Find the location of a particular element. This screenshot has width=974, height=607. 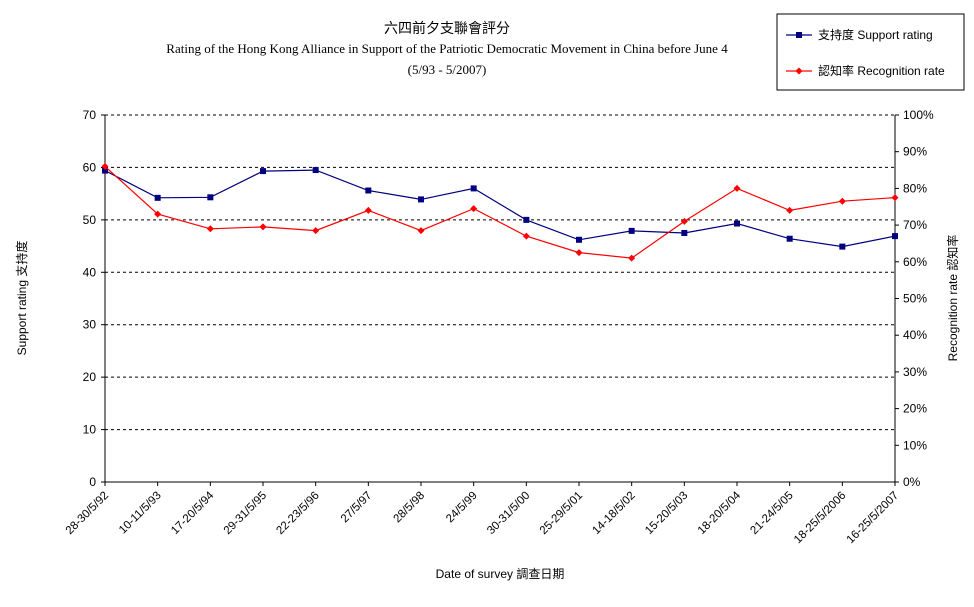

y-tick-label: 40 is located at coordinates (90, 272).